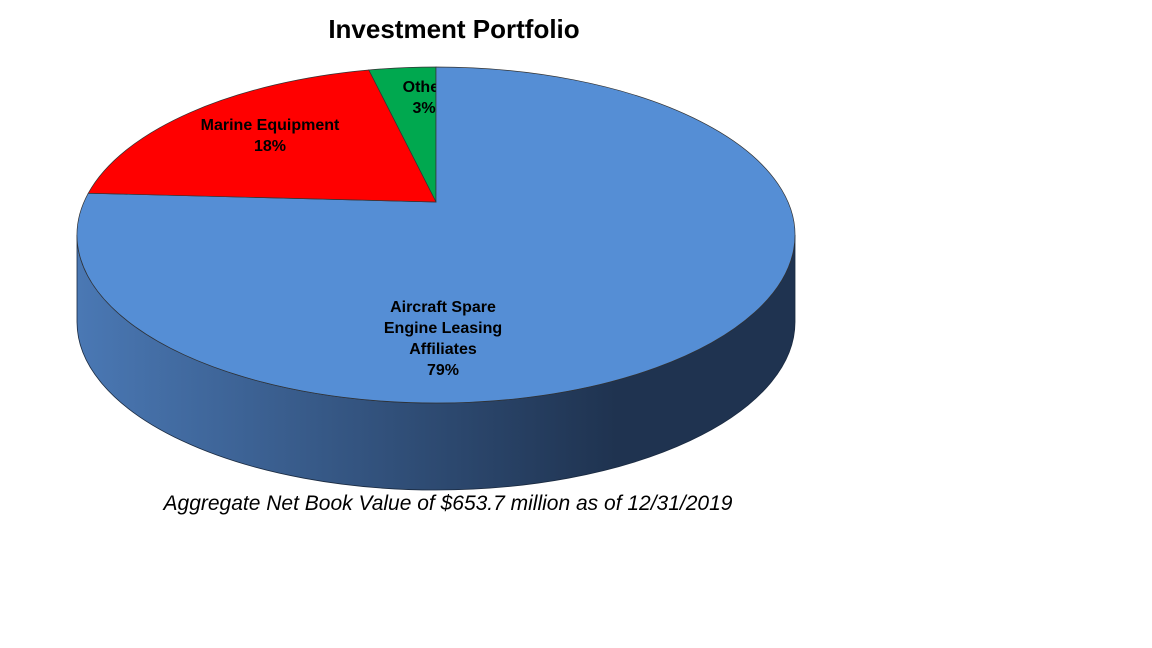  Describe the element at coordinates (424, 87) in the screenshot. I see `slice-label: Other` at that location.